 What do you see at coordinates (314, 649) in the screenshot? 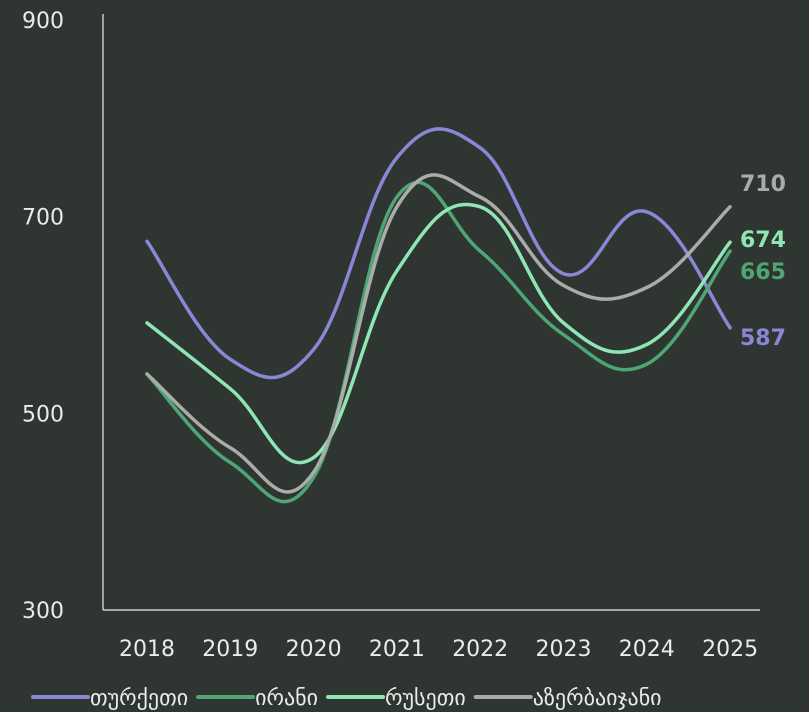
I see `x-tick-label: 2020` at bounding box center [314, 649].